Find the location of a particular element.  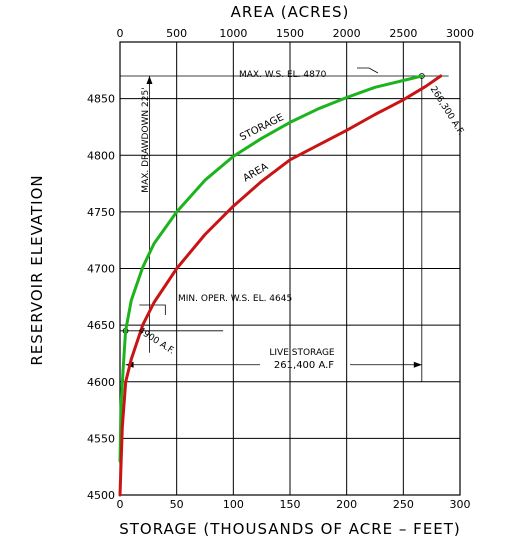

arrowhead-right is located at coordinates (417, 364).